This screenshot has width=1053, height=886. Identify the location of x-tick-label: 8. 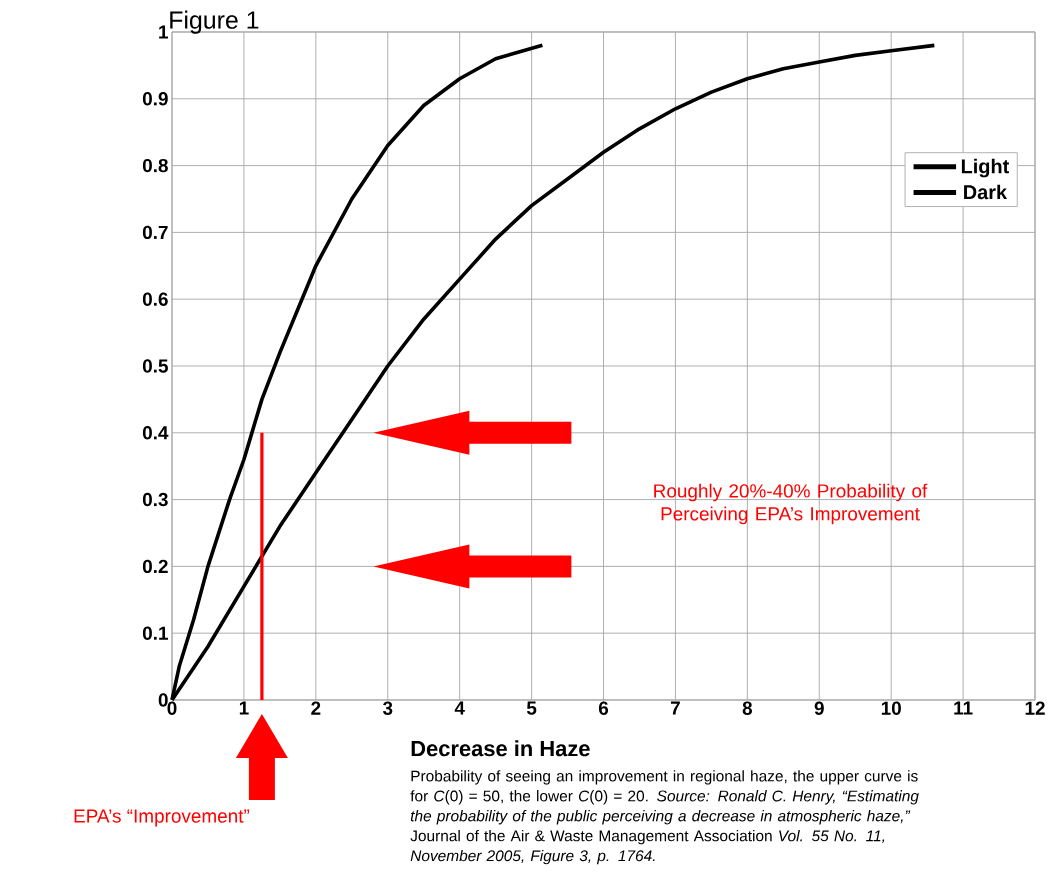
(747, 708).